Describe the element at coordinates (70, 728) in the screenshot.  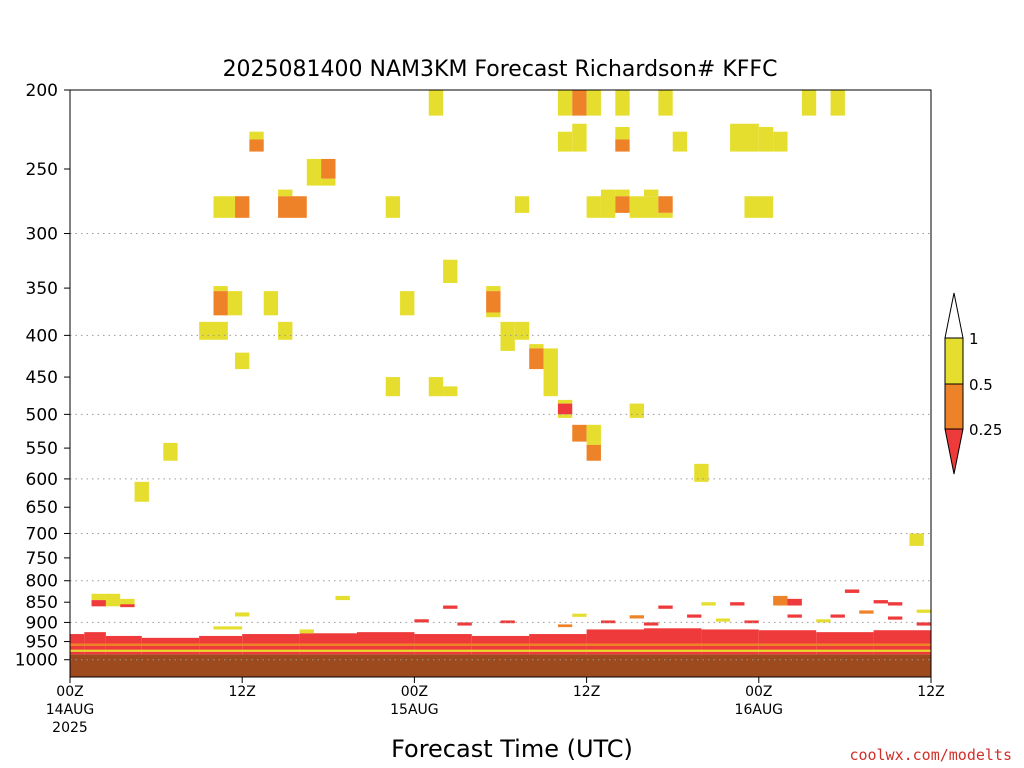
I see `x-tick-label-0-2: 2025` at that location.